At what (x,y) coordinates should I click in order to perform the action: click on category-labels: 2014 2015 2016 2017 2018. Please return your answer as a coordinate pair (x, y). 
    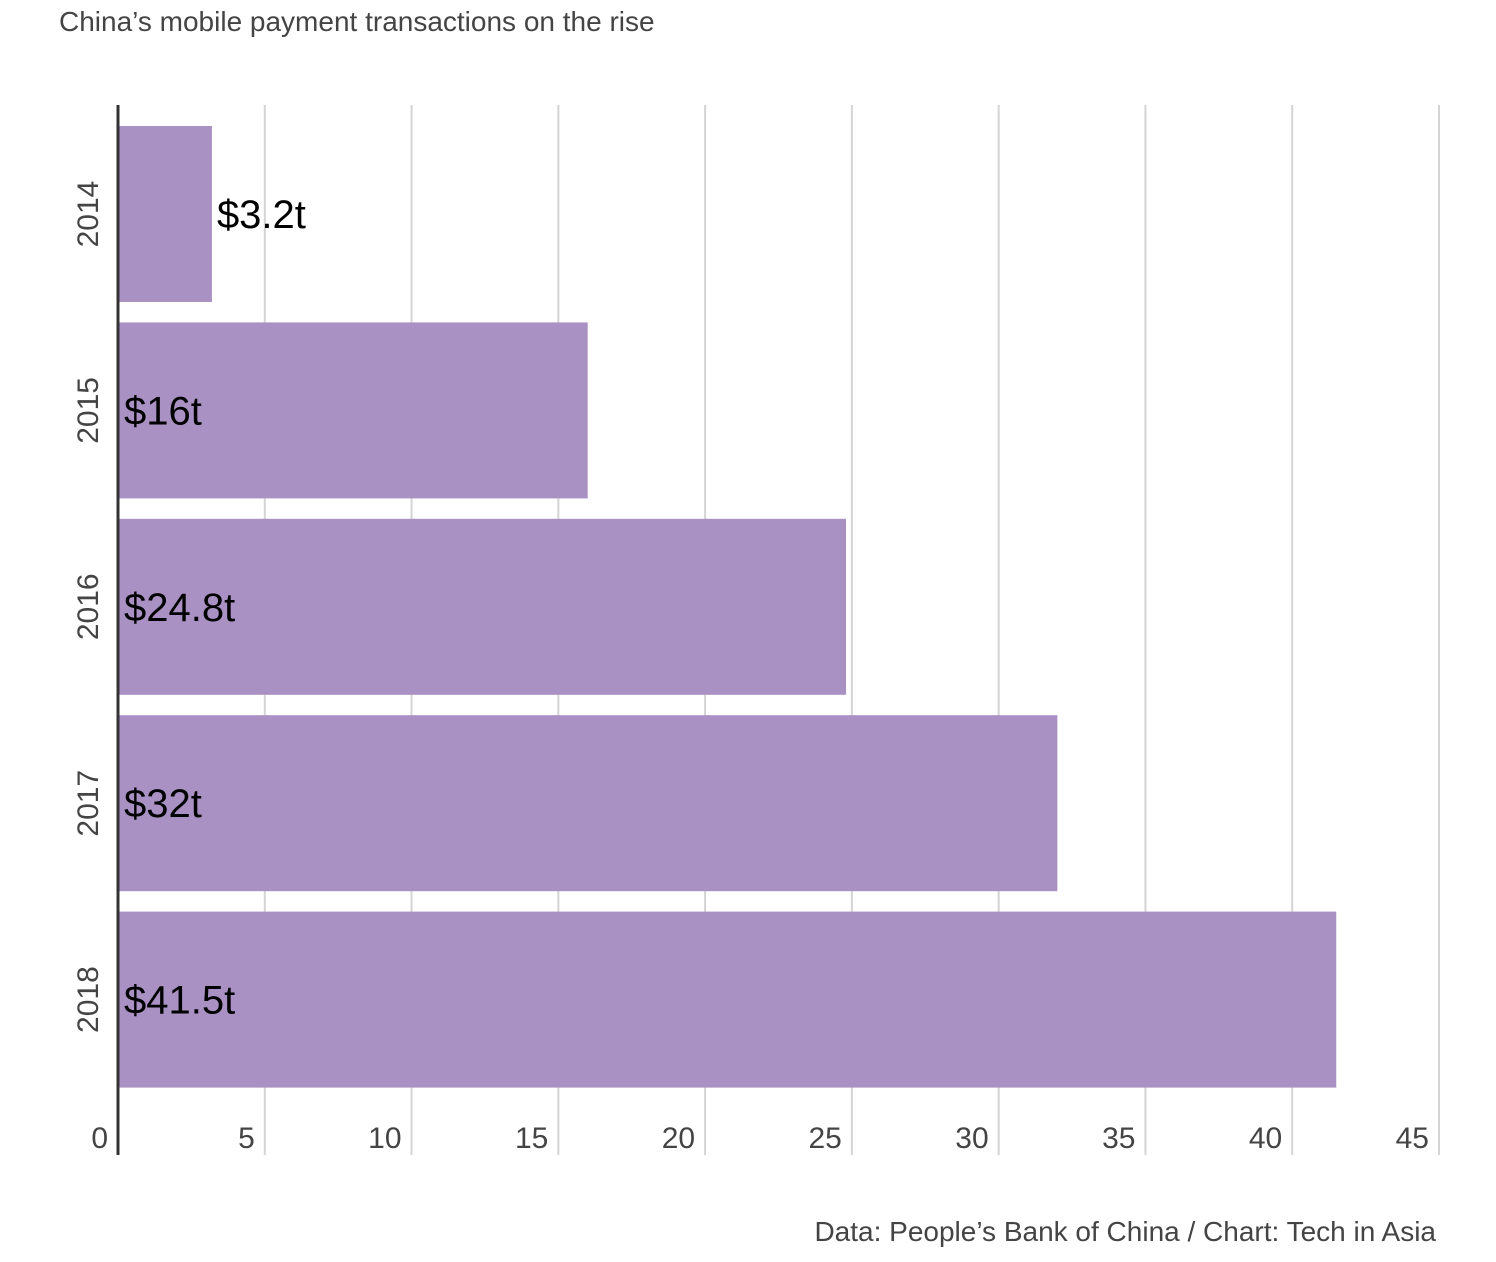
    Looking at the image, I should click on (88, 607).